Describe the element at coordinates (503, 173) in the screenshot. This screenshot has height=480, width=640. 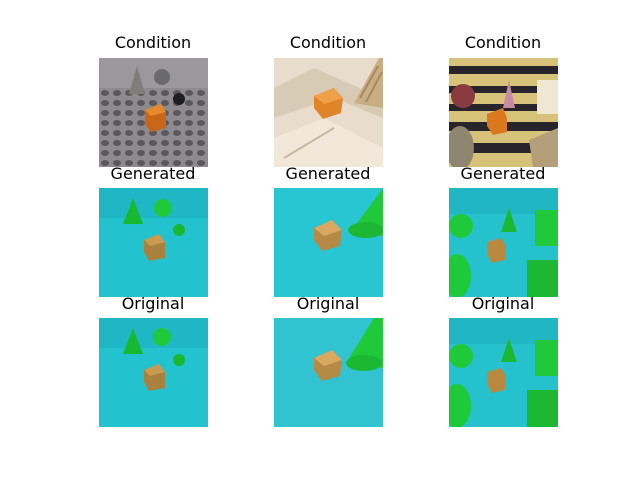
I see `title-generated-3: Generated` at that location.